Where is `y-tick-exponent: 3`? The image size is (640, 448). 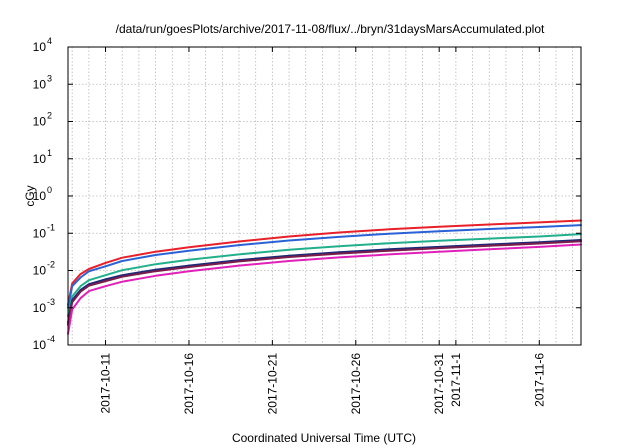
y-tick-exponent: 3 is located at coordinates (49, 78).